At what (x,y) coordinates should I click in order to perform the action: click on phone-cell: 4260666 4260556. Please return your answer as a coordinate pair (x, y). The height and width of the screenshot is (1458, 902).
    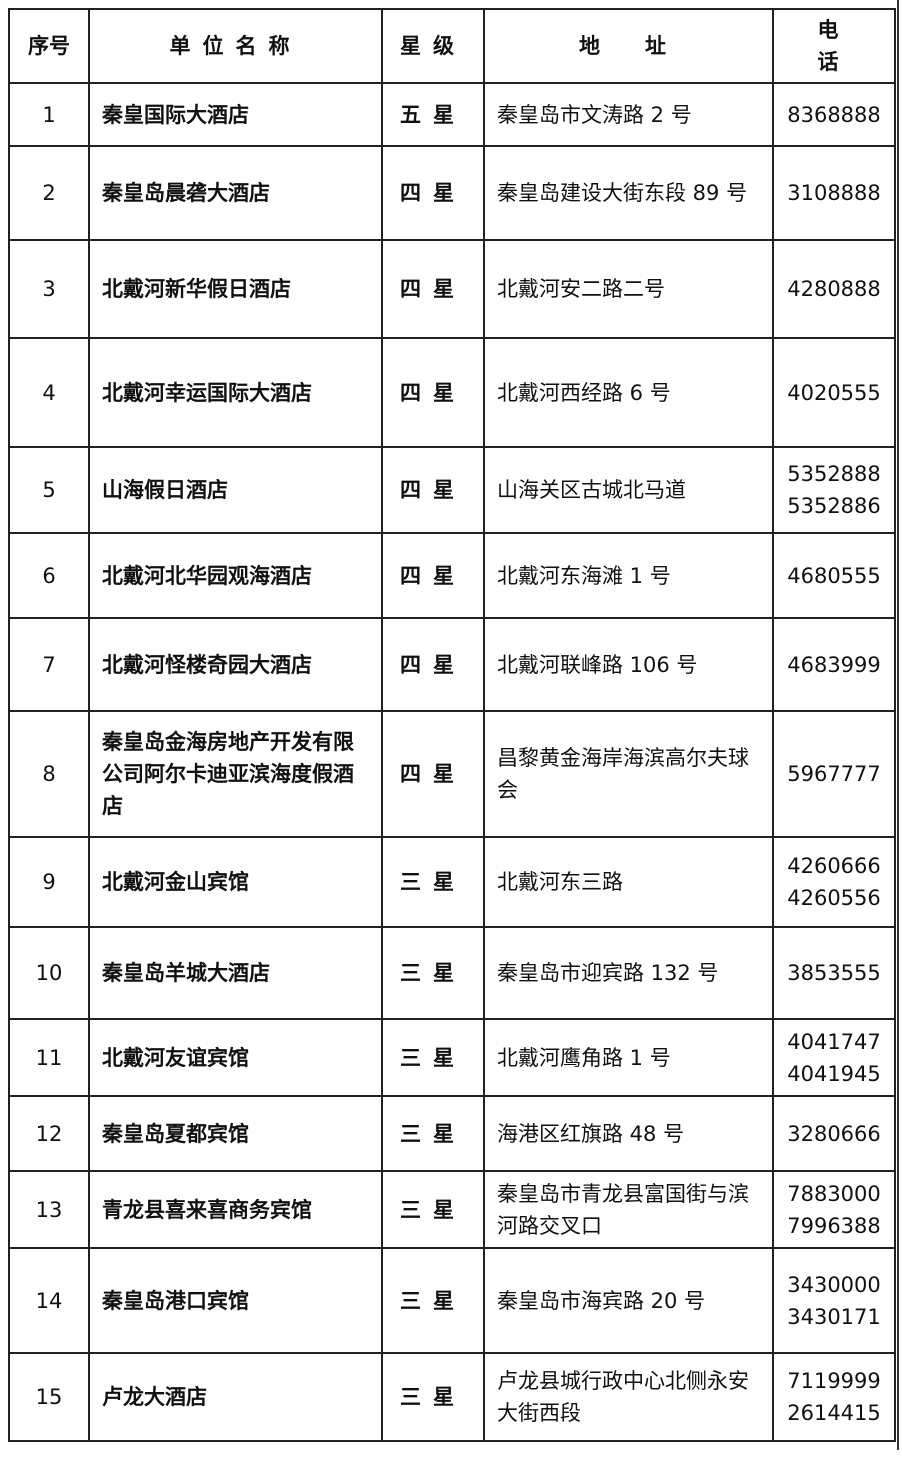
    Looking at the image, I should click on (834, 882).